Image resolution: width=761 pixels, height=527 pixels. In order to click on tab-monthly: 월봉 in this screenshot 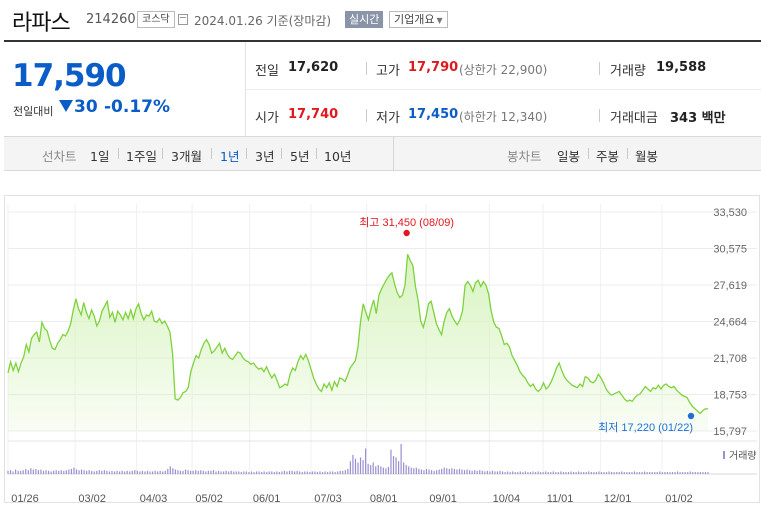, I will do `click(647, 156)`.